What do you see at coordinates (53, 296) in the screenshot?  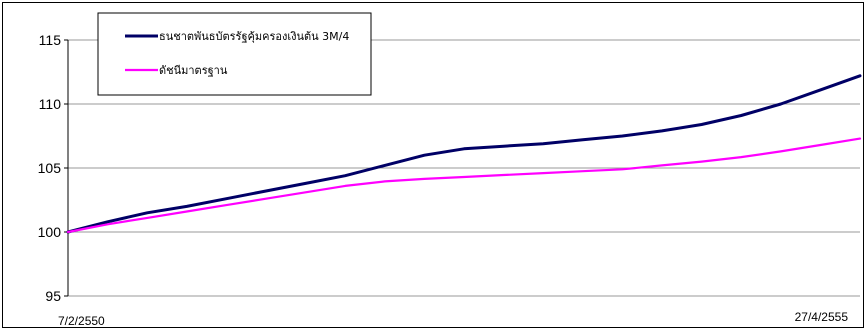 I see `y-tick-label: 95` at bounding box center [53, 296].